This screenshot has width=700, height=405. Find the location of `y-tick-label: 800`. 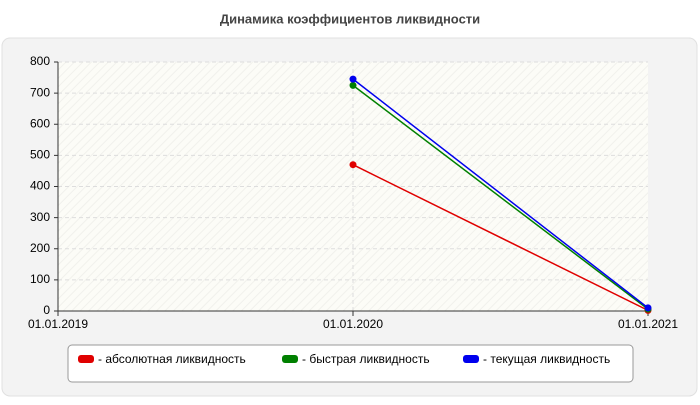

y-tick-label: 800 is located at coordinates (40, 61).